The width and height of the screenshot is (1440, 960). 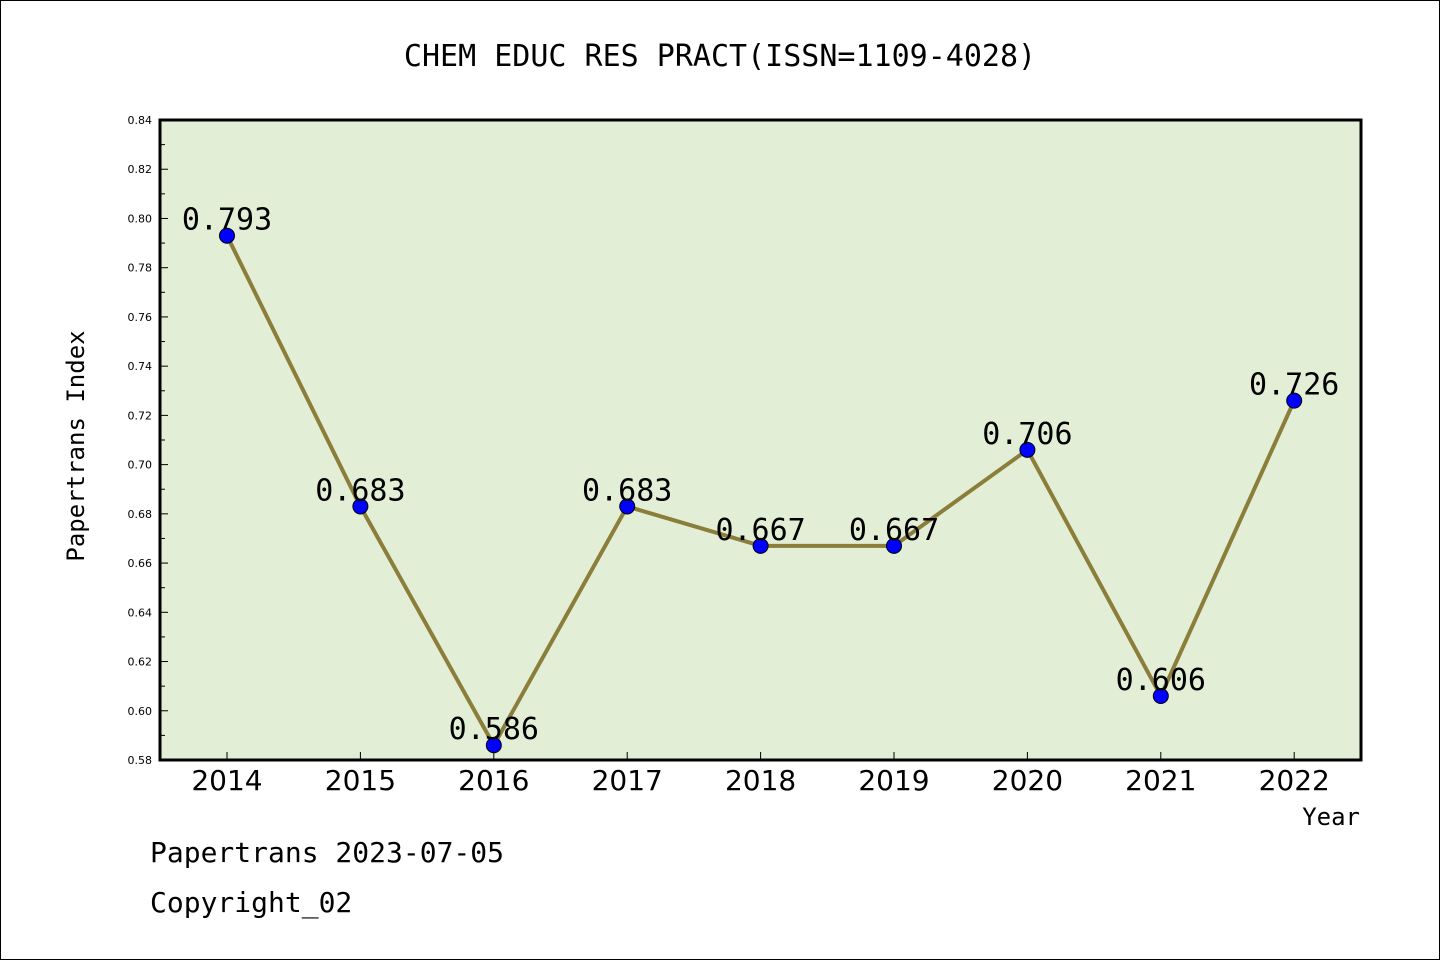 I want to click on x-tick-label: 2021, so click(x=1160, y=780).